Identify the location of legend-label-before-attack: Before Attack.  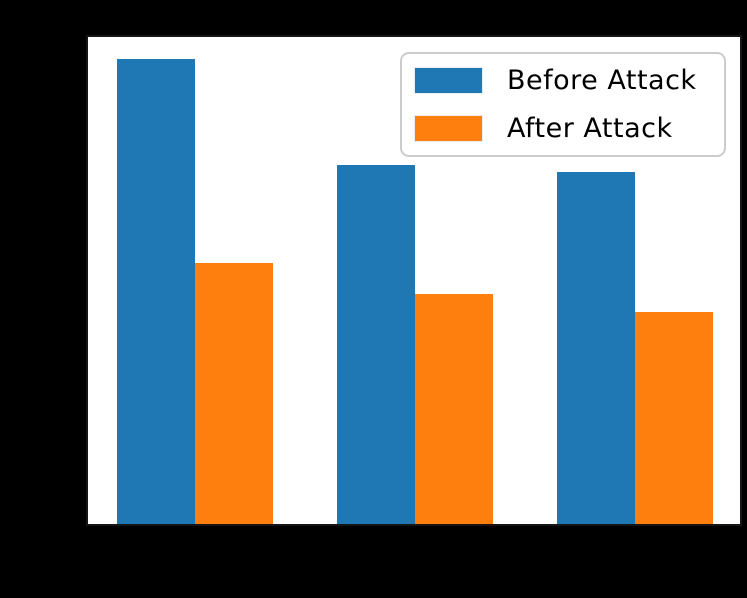
(602, 81).